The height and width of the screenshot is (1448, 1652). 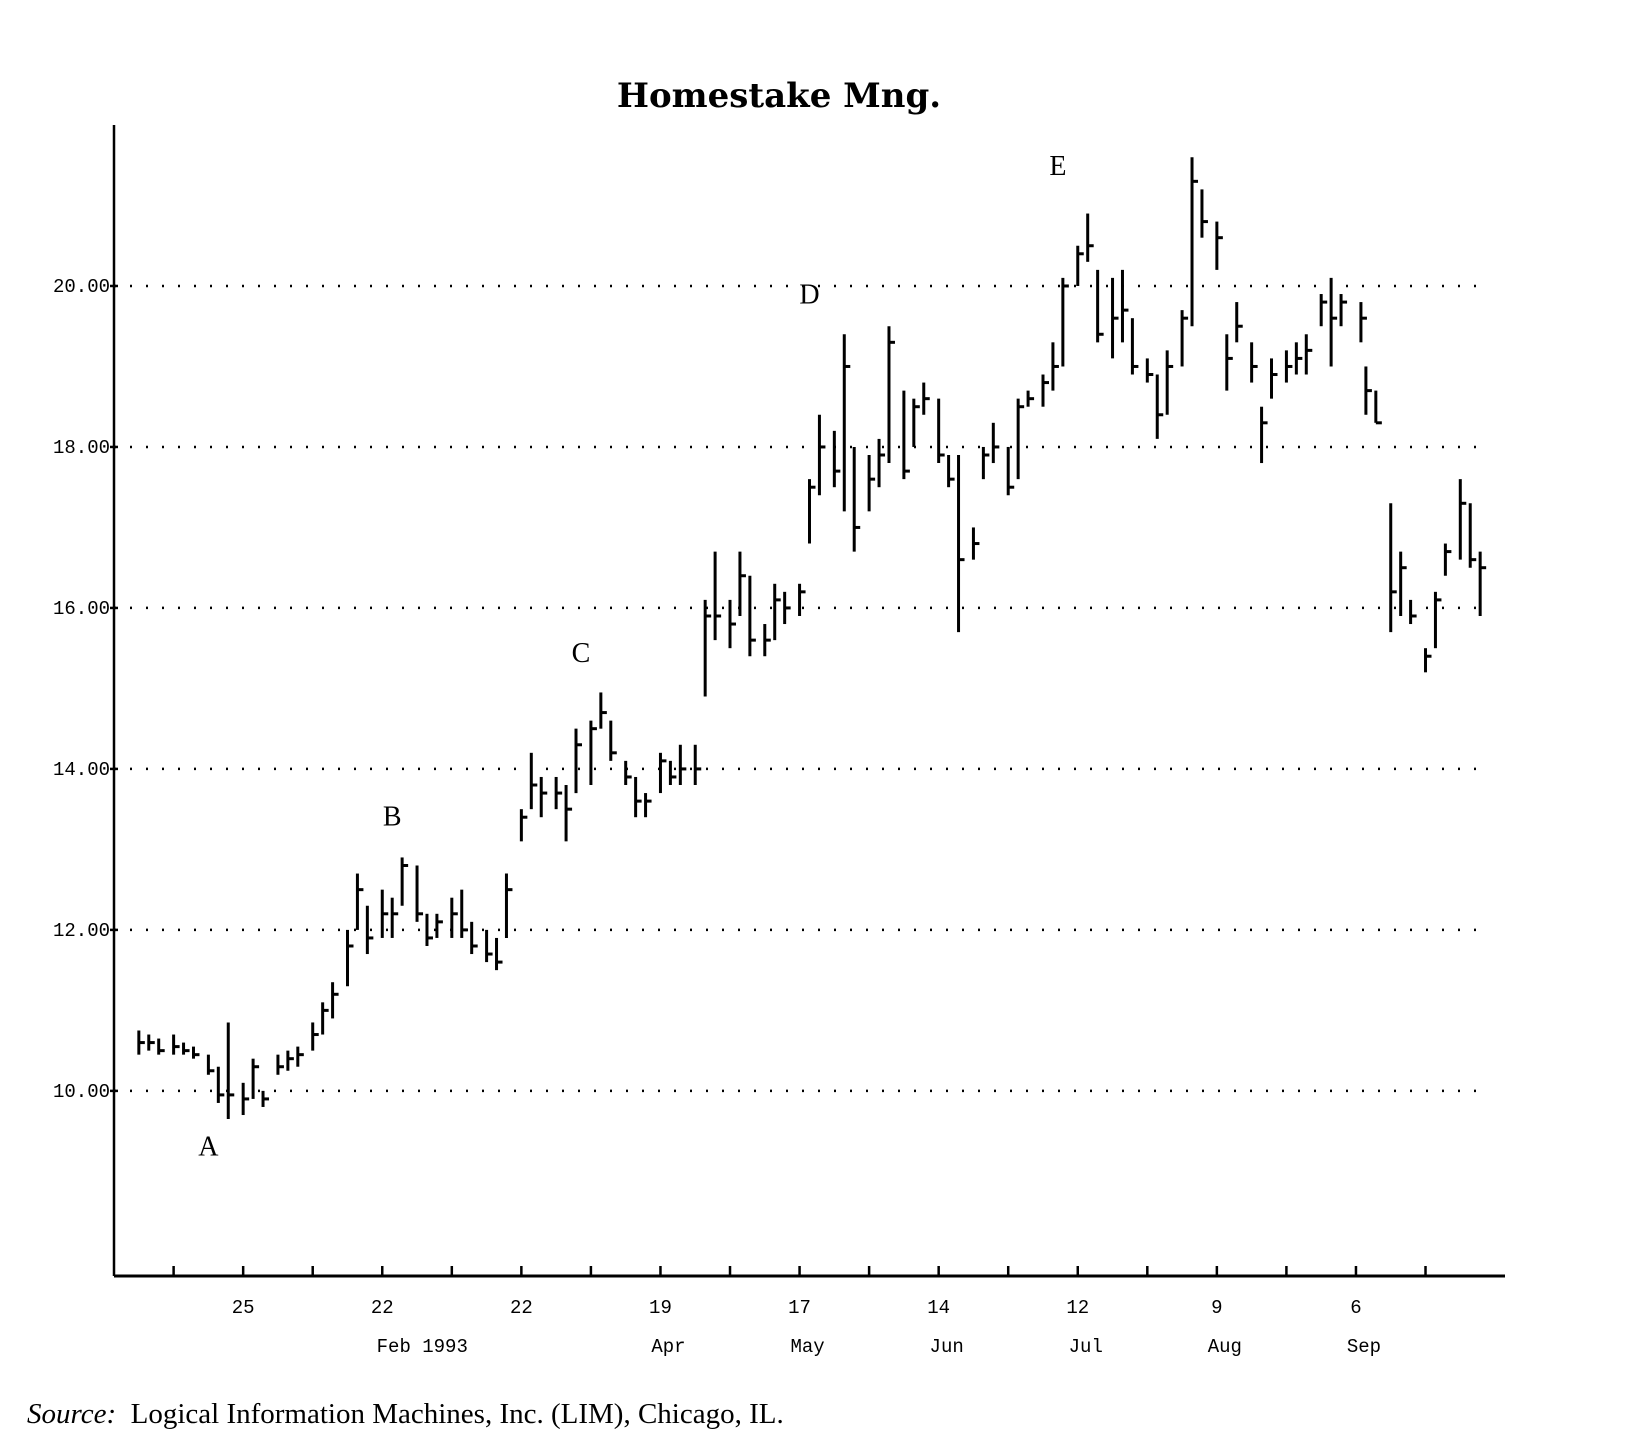 What do you see at coordinates (799, 1308) in the screenshot?
I see `x-tick-label: 17` at bounding box center [799, 1308].